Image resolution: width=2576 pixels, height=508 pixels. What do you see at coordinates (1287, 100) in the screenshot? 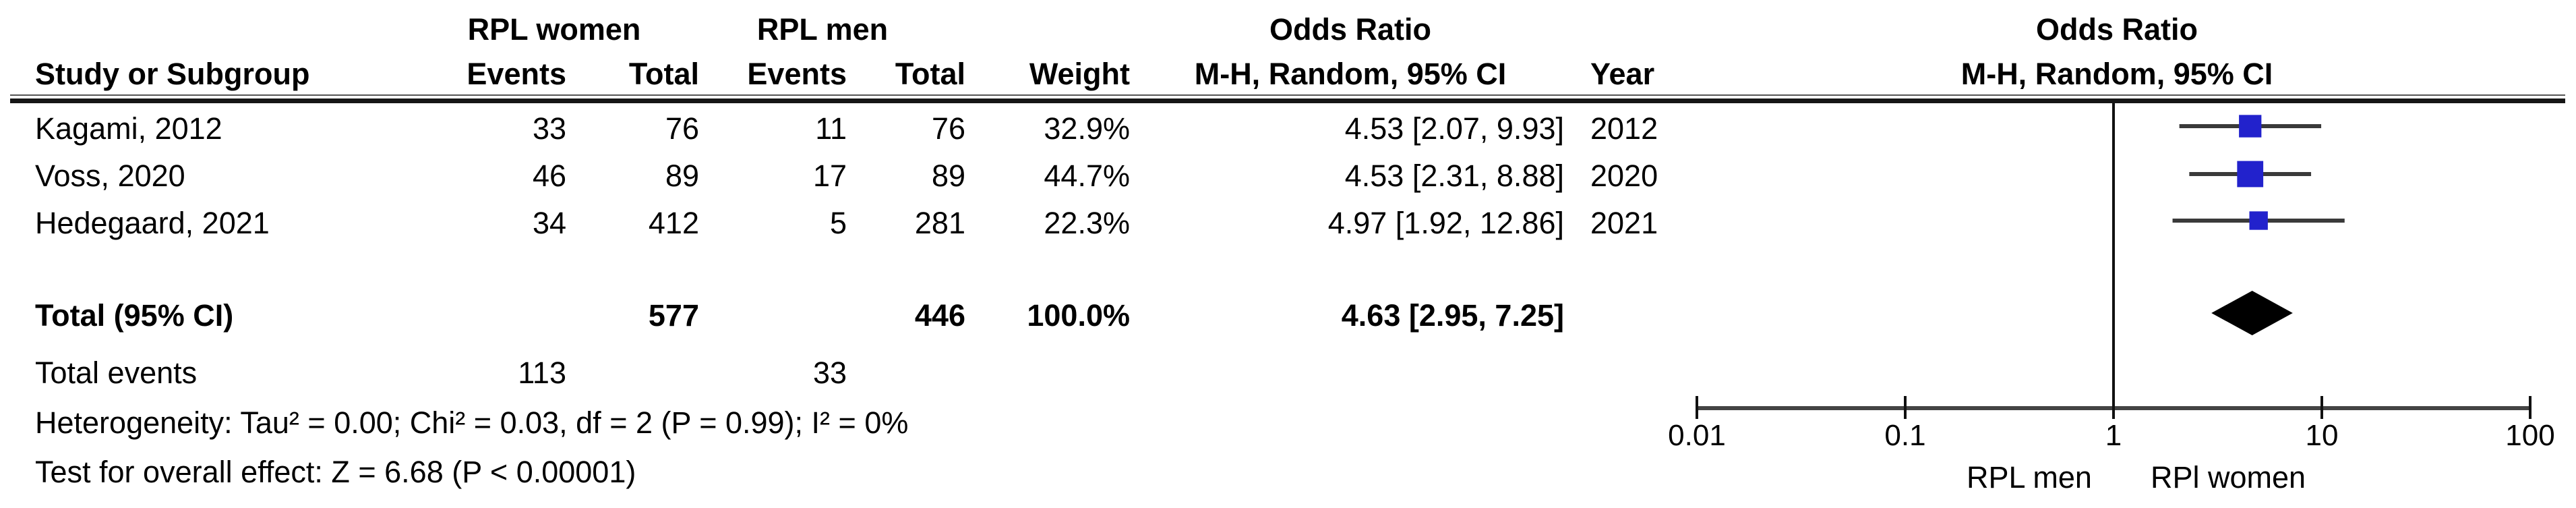
I see `header-rule-thick` at bounding box center [1287, 100].